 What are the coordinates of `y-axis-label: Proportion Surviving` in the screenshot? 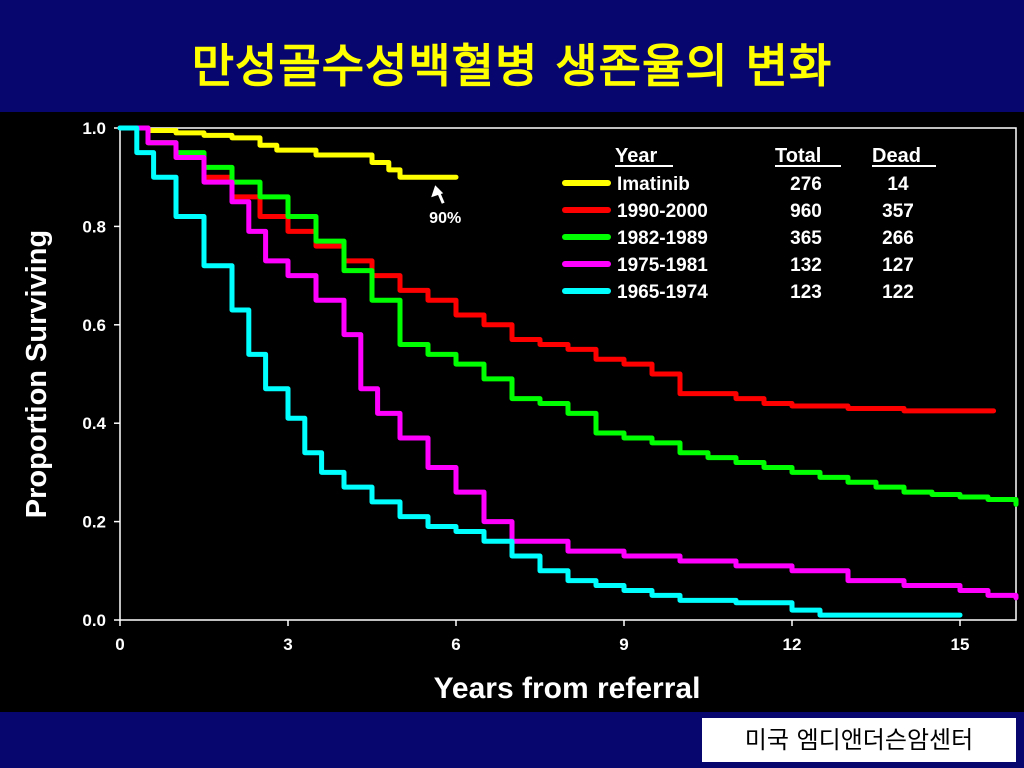 It's located at (37, 374).